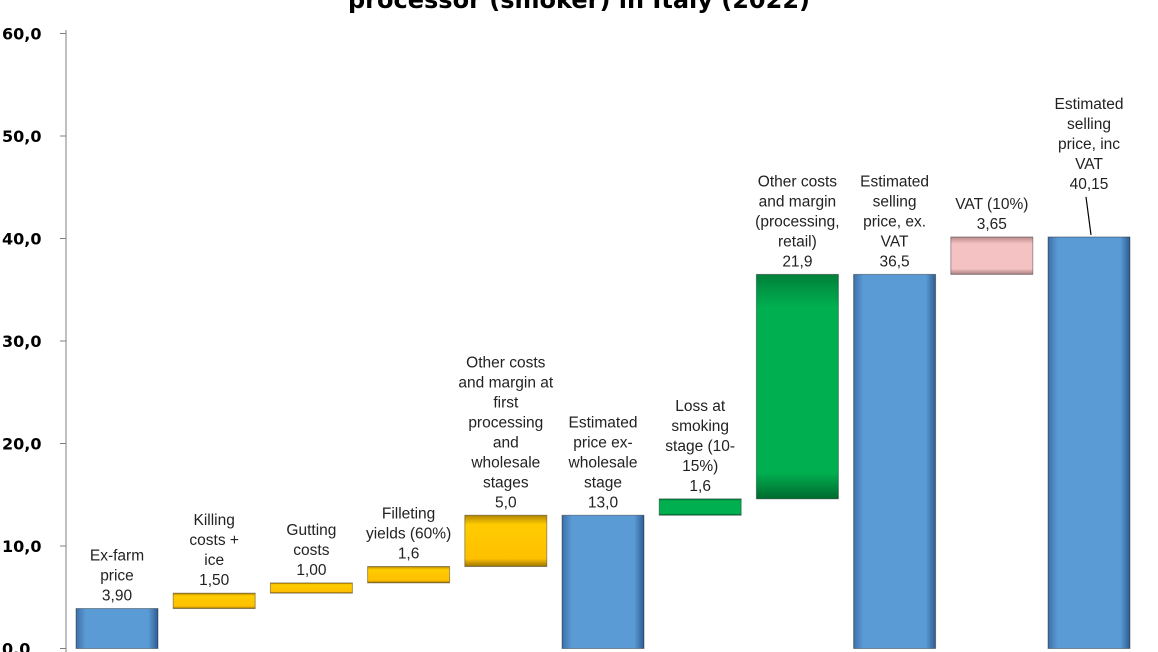 Image resolution: width=1158 pixels, height=652 pixels. I want to click on y-tick-label: 30,0, so click(21, 341).